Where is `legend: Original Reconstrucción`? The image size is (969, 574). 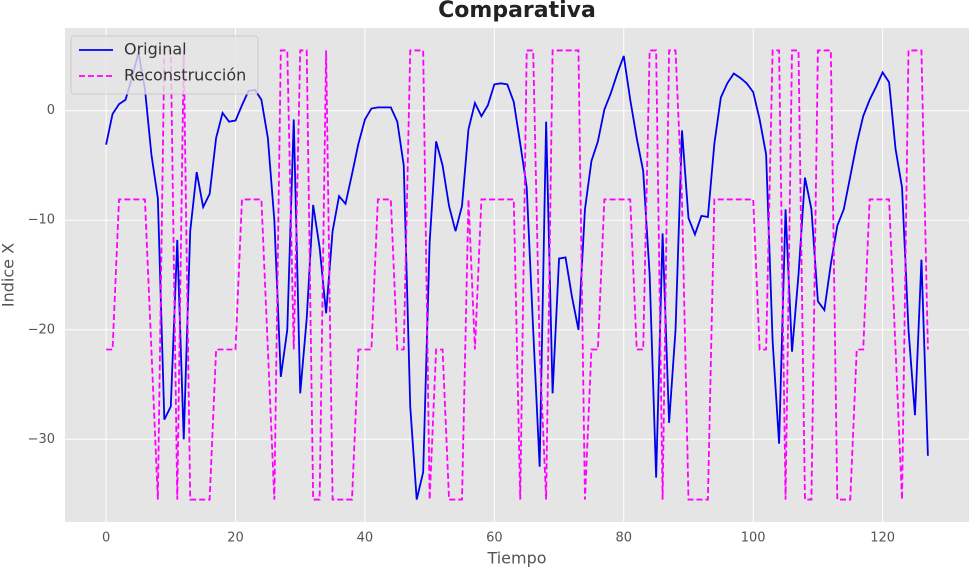
legend: Original Reconstrucción is located at coordinates (164, 65).